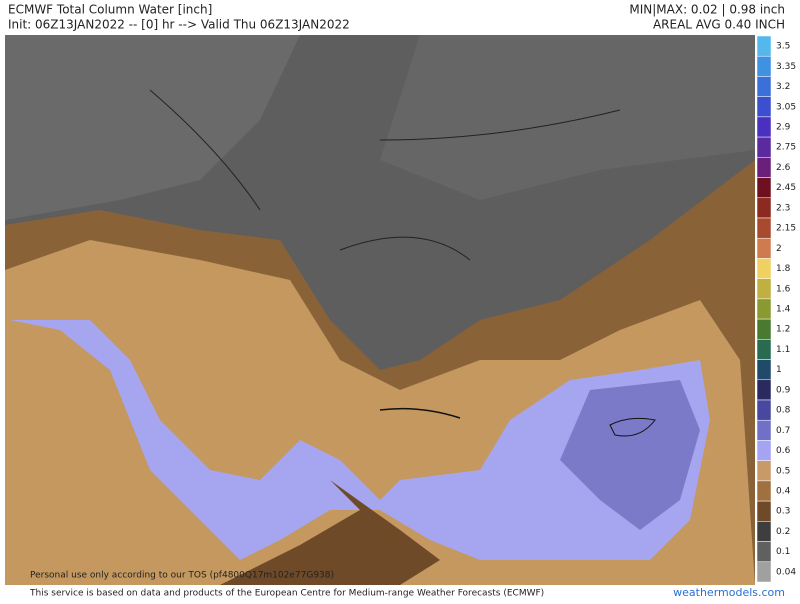  Describe the element at coordinates (783, 411) in the screenshot. I see `colorbar-label: 0.8` at that location.